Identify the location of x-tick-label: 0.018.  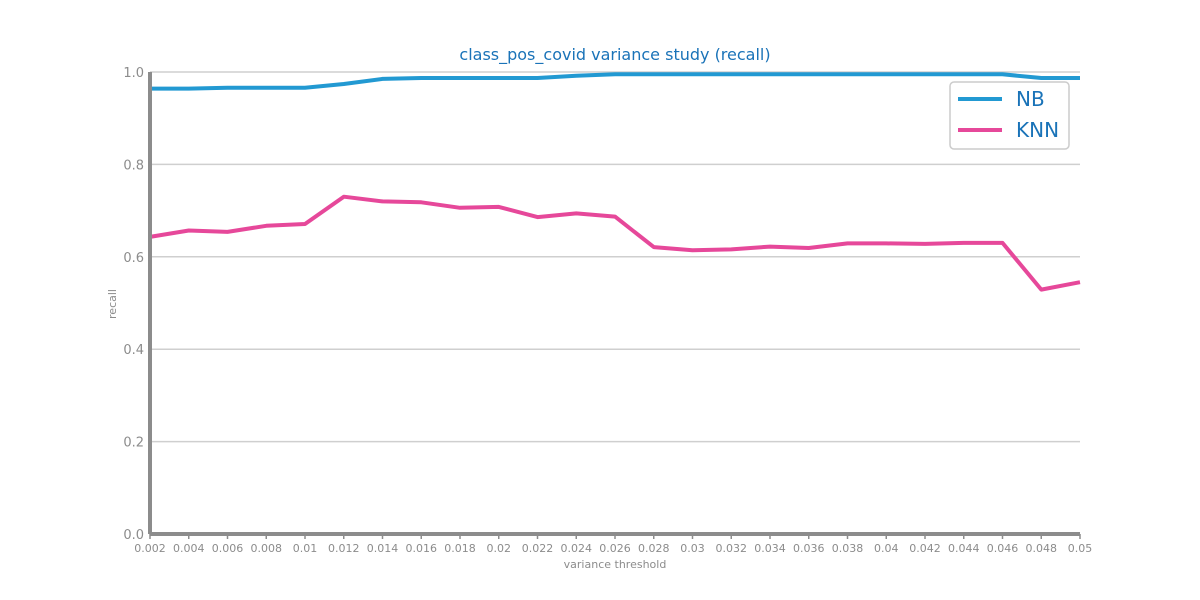
(460, 548).